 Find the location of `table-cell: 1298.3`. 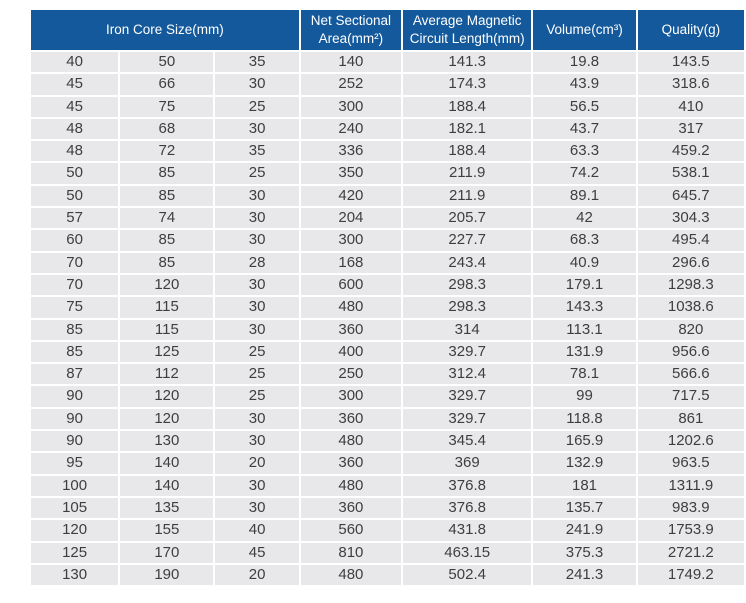

table-cell: 1298.3 is located at coordinates (690, 285).